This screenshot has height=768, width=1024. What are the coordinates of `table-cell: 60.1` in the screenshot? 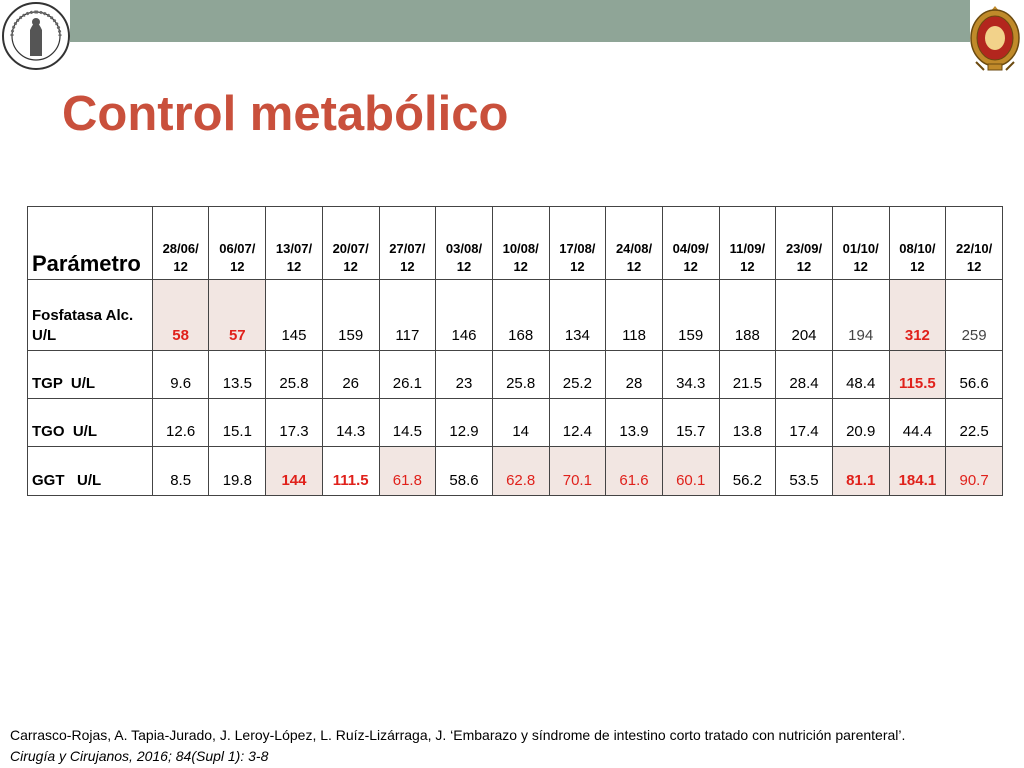 It's located at (690, 471).